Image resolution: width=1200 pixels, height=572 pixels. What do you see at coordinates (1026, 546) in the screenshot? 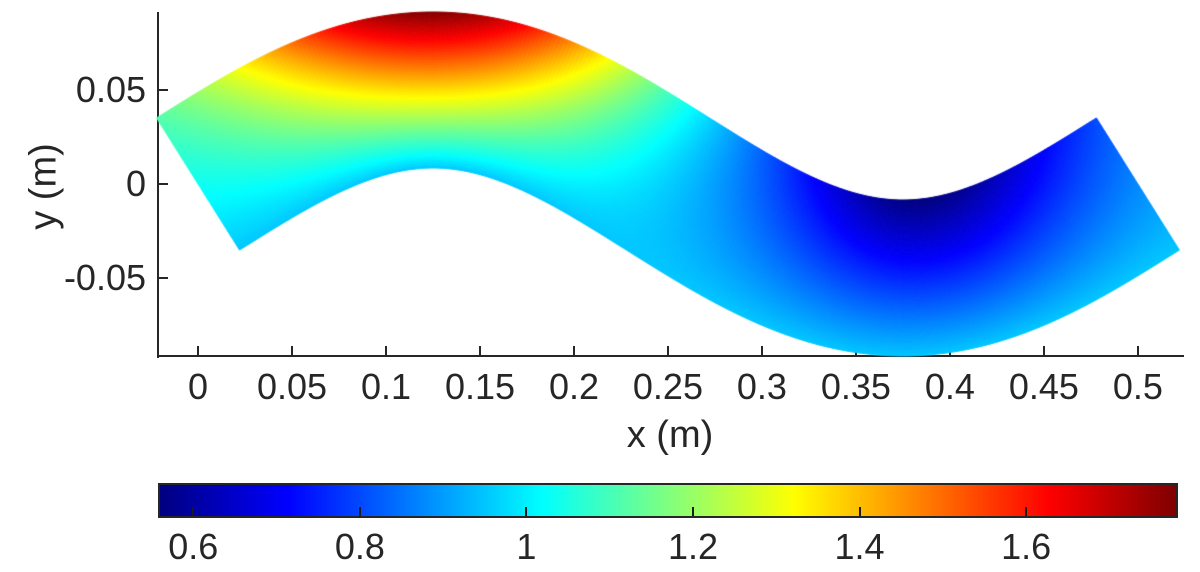
I see `colorbar-tick-label: 1.6` at bounding box center [1026, 546].